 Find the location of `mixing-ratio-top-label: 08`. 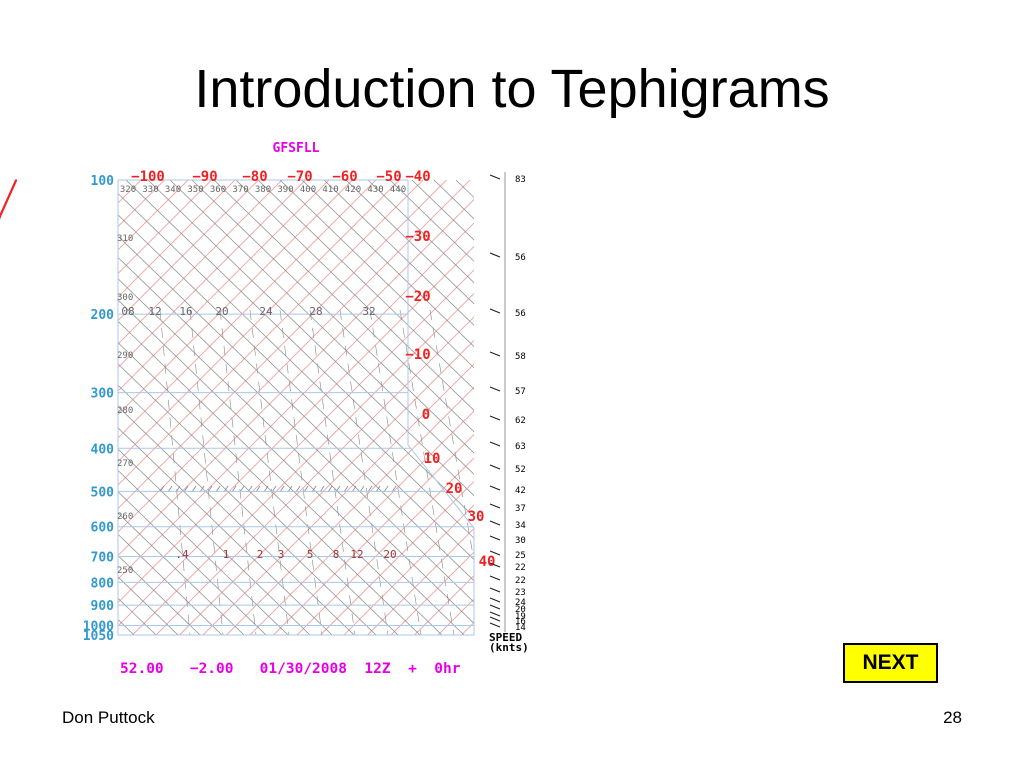

mixing-ratio-top-label: 08 is located at coordinates (127, 311).